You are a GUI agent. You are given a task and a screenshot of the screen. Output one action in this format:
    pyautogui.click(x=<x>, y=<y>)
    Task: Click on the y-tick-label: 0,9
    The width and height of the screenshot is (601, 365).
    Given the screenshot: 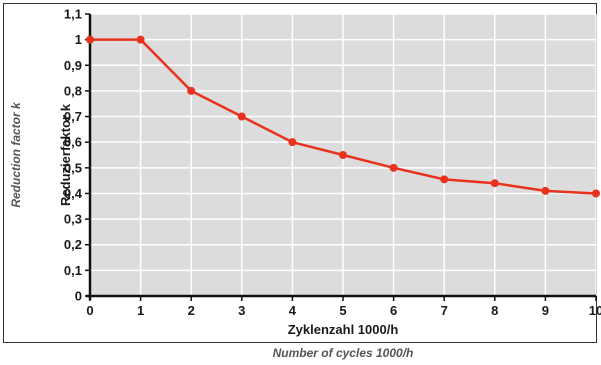 What is the action you would take?
    pyautogui.click(x=73, y=65)
    